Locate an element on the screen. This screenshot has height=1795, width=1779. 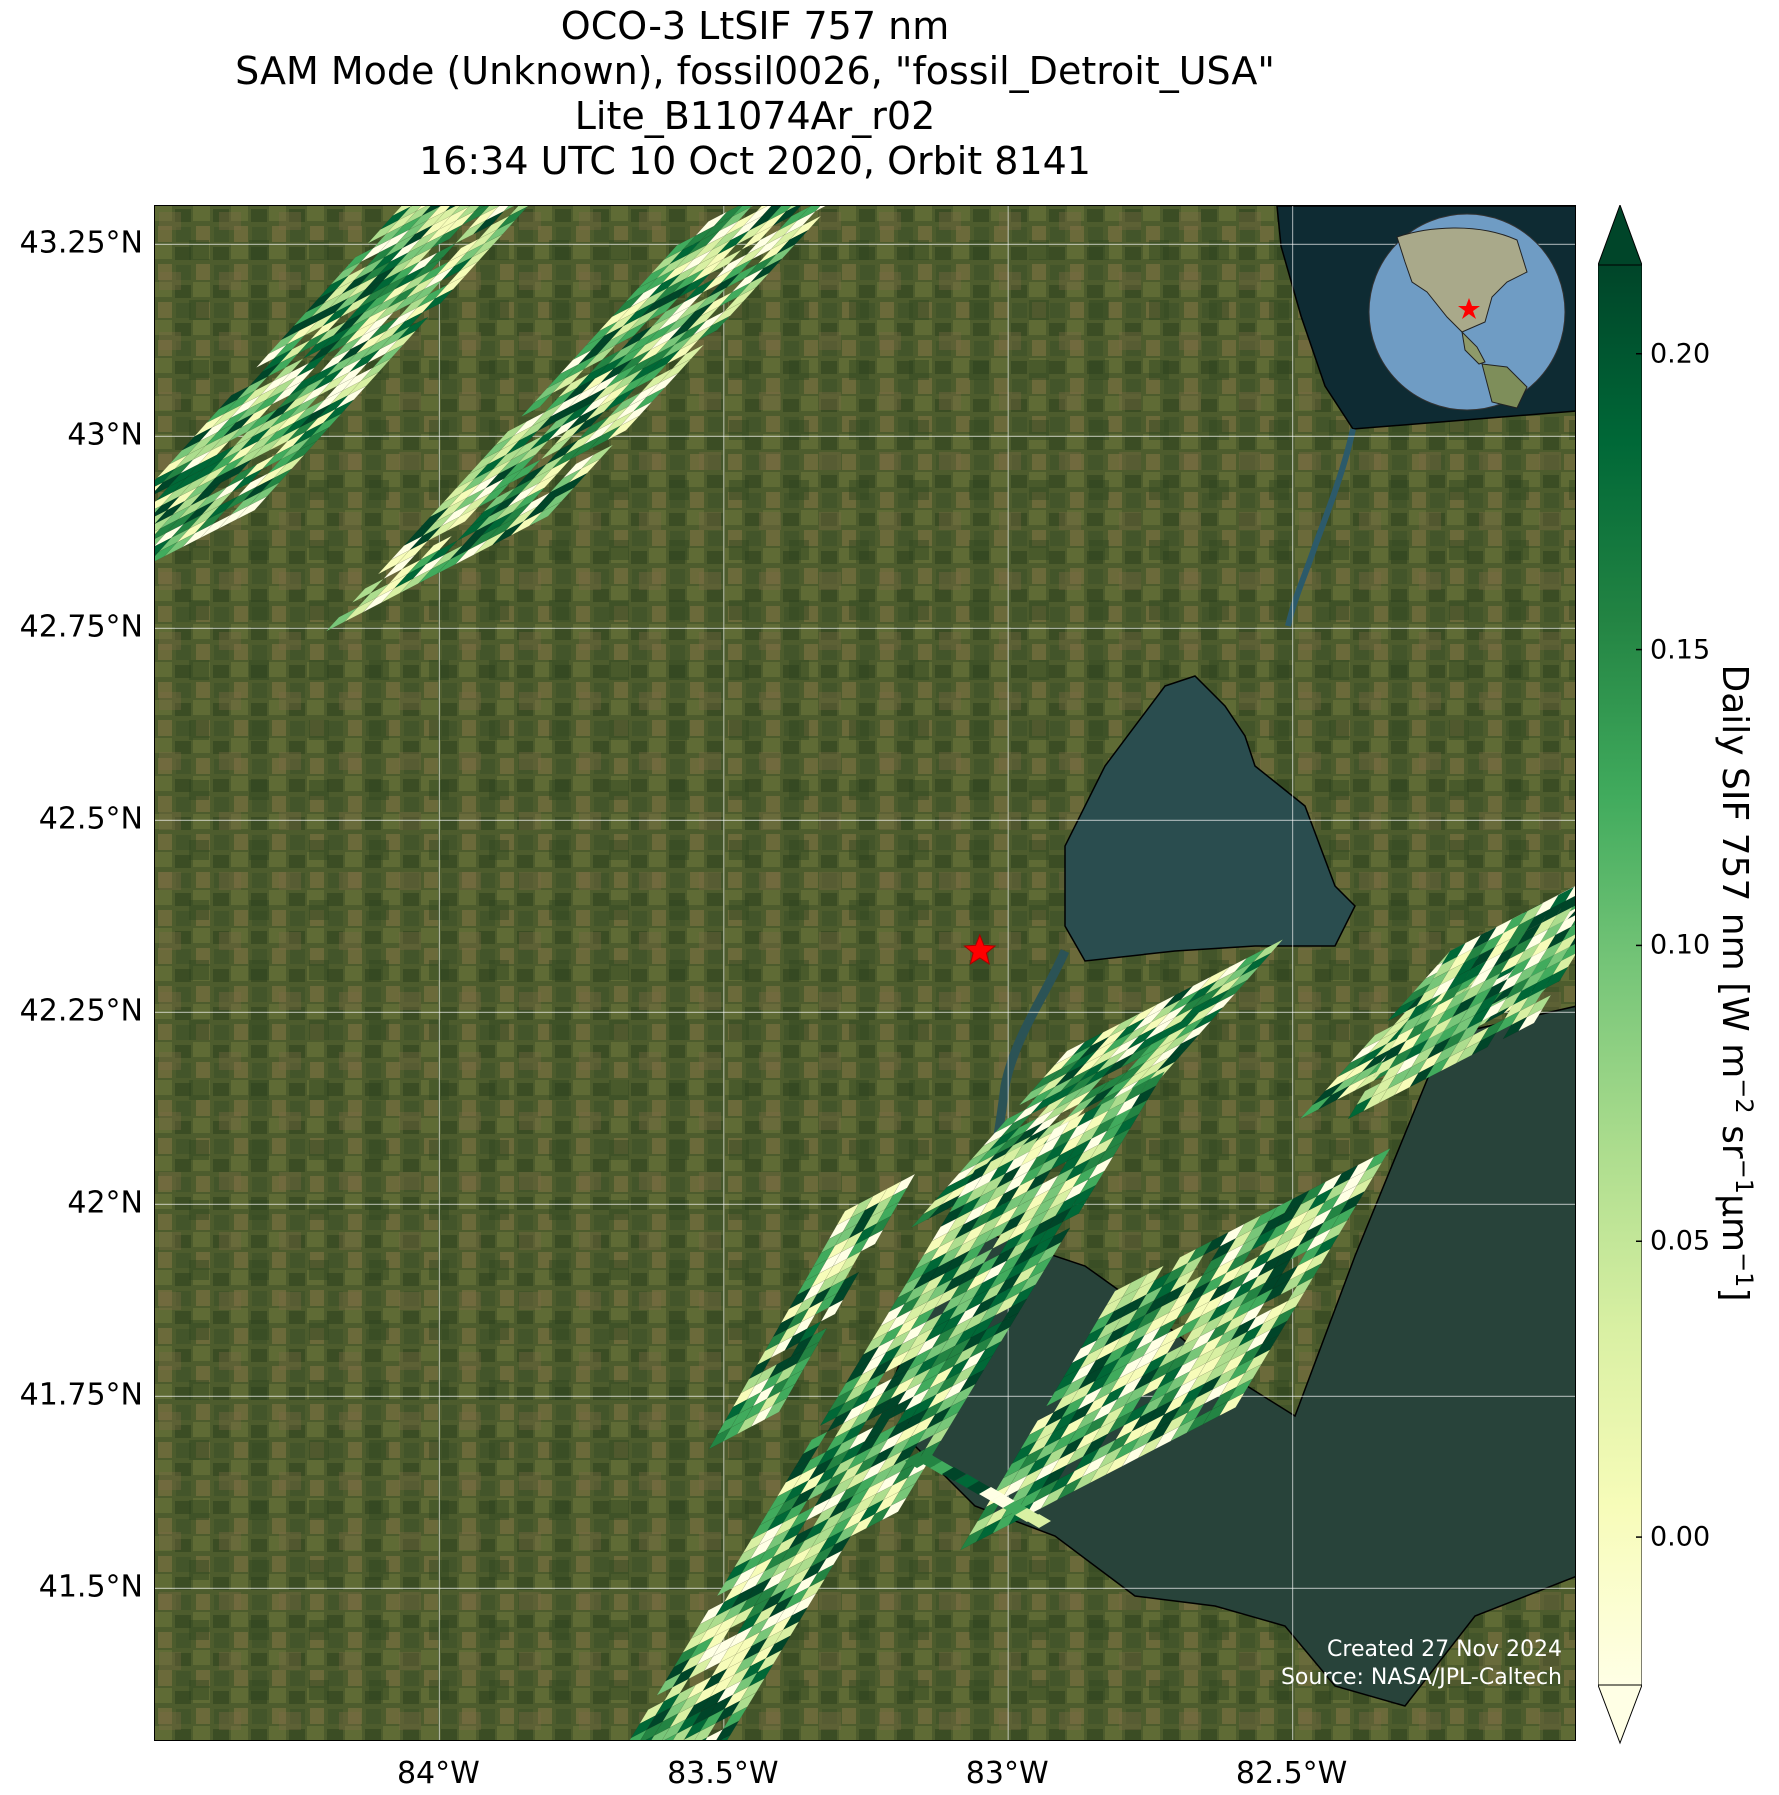
lon-tick-label: 82.5°W is located at coordinates (1291, 1773).